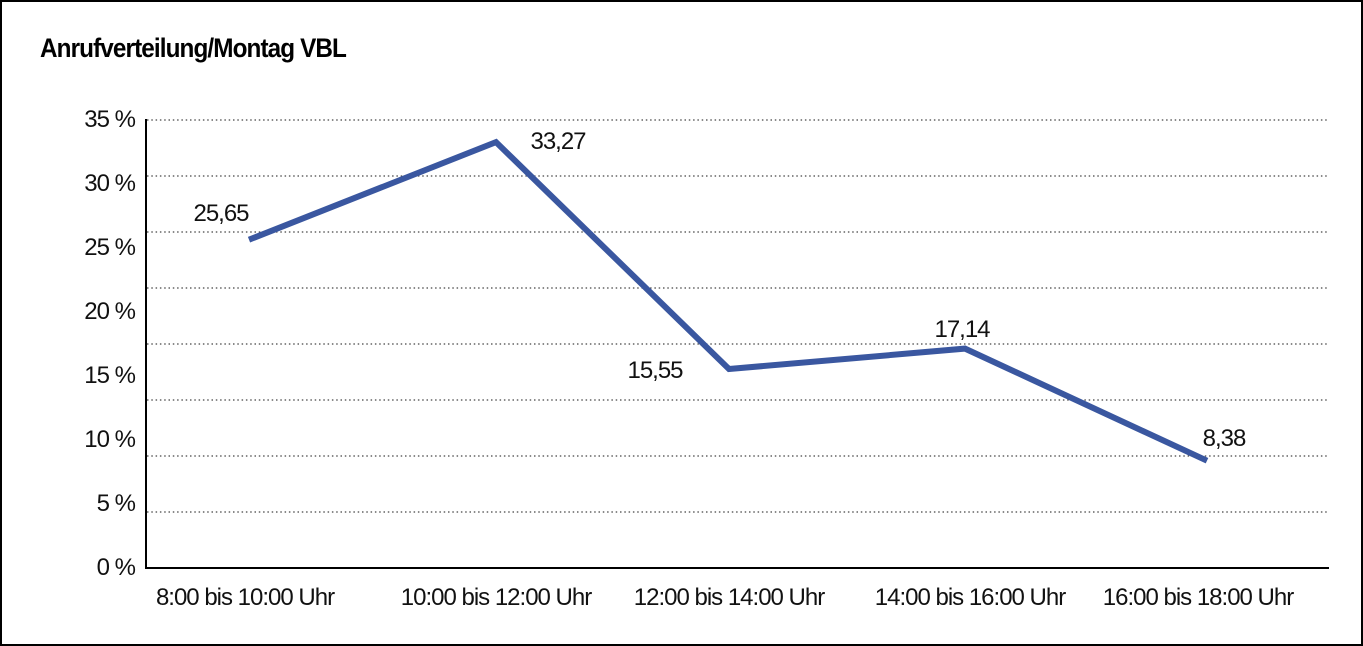  Describe the element at coordinates (221, 213) in the screenshot. I see `data-point-value-label: 25,65` at that location.